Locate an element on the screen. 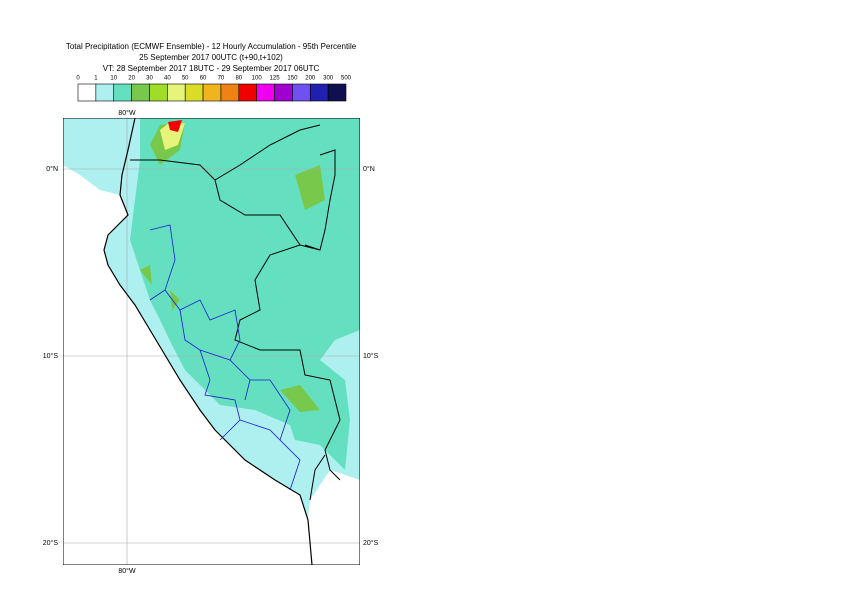 The width and height of the screenshot is (842, 596). precip-max is located at coordinates (175, 126).